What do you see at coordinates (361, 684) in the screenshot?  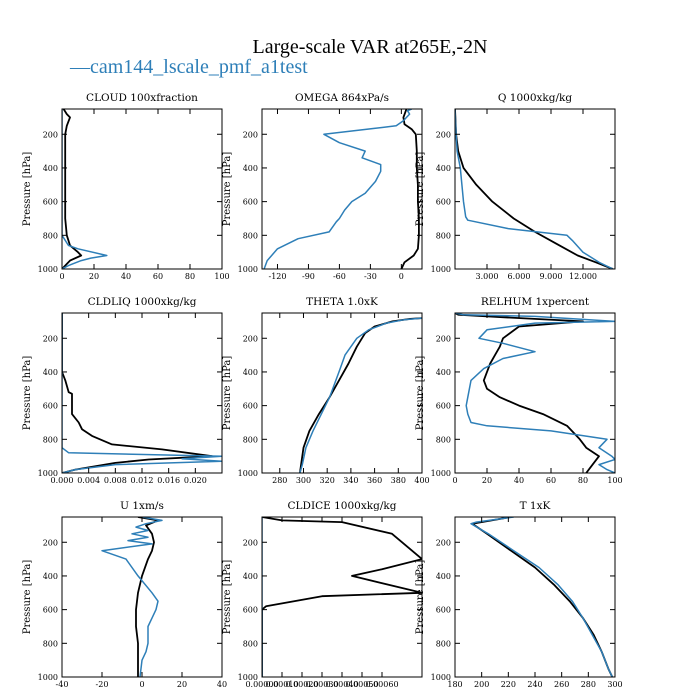 I see `x-tick-label: 0.00050` at bounding box center [361, 684].